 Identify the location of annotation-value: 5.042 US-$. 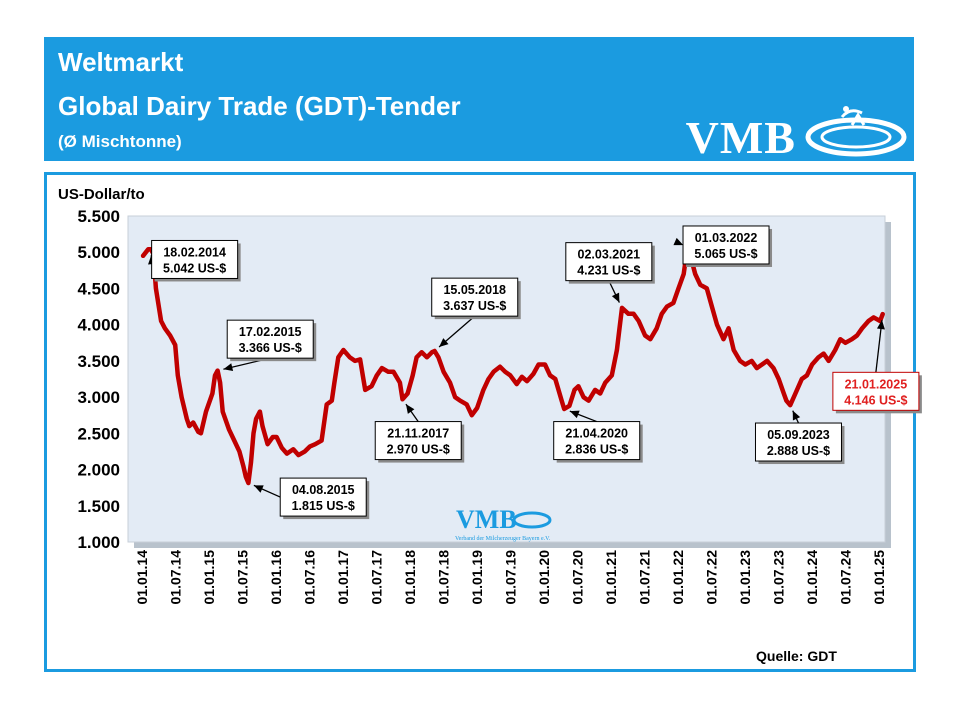
(194, 268).